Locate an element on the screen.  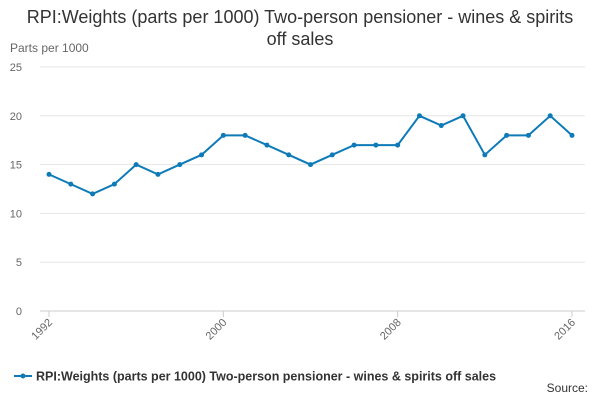
y-tick-label: 20 is located at coordinates (16, 117).